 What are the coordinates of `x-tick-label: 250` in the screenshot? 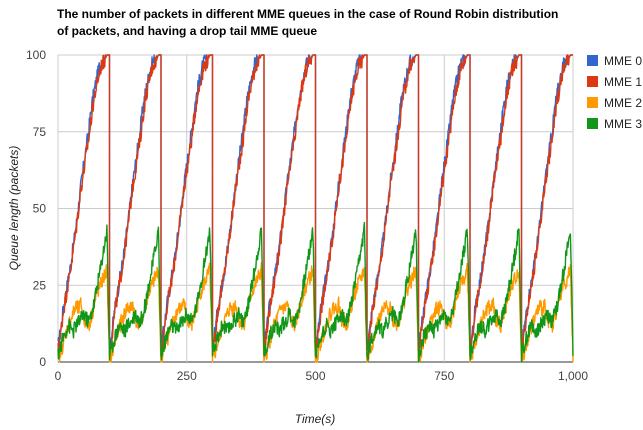 It's located at (187, 376).